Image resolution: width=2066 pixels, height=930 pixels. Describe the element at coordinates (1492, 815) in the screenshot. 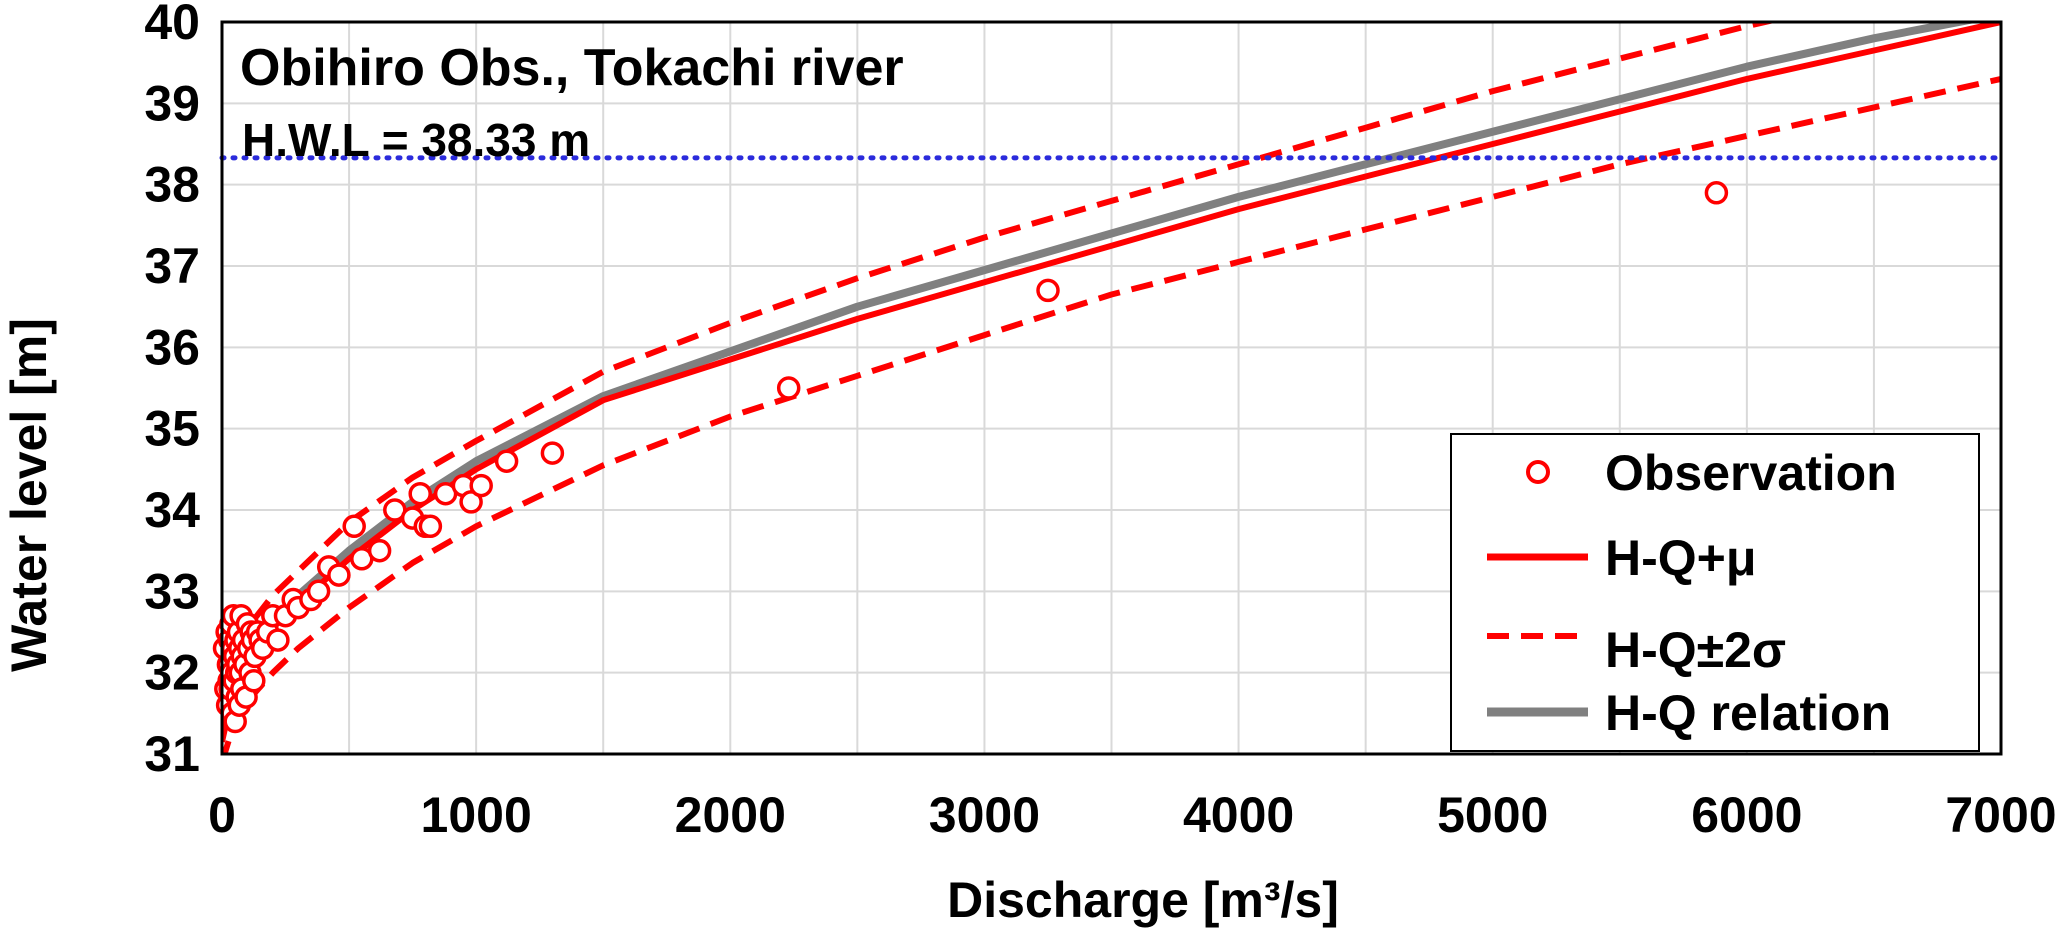

I see `x-tick-label: 5000` at that location.